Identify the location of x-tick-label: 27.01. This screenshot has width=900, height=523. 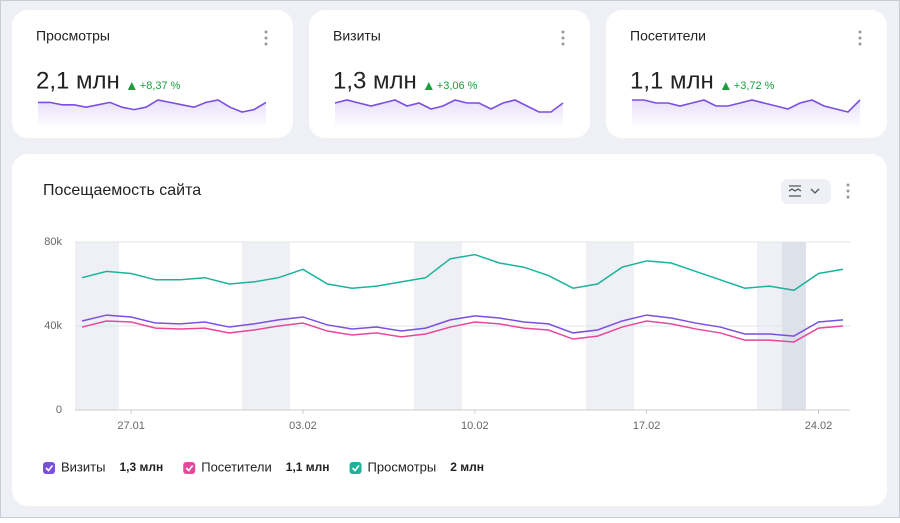
(131, 426).